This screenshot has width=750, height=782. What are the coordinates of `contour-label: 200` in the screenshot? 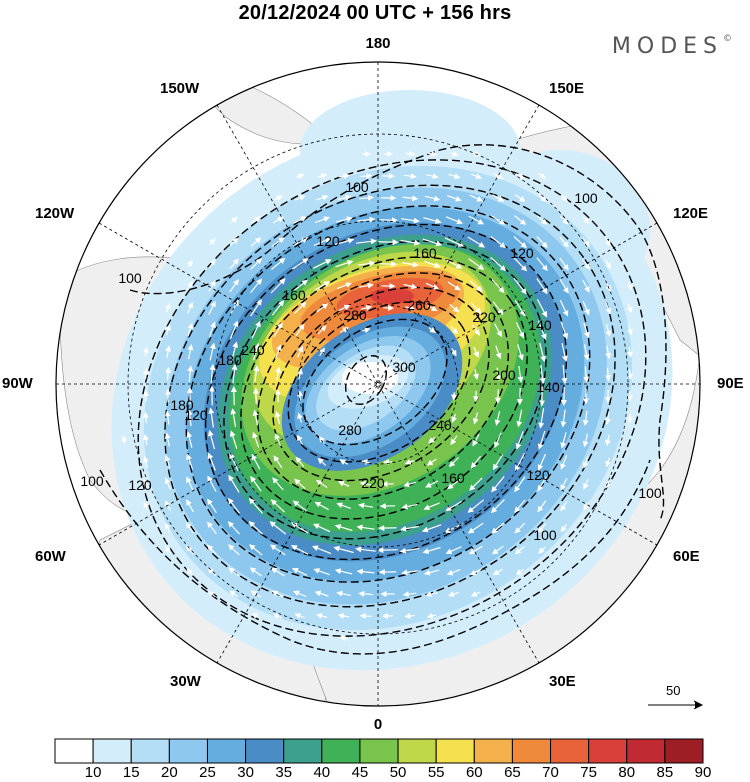 It's located at (504, 375).